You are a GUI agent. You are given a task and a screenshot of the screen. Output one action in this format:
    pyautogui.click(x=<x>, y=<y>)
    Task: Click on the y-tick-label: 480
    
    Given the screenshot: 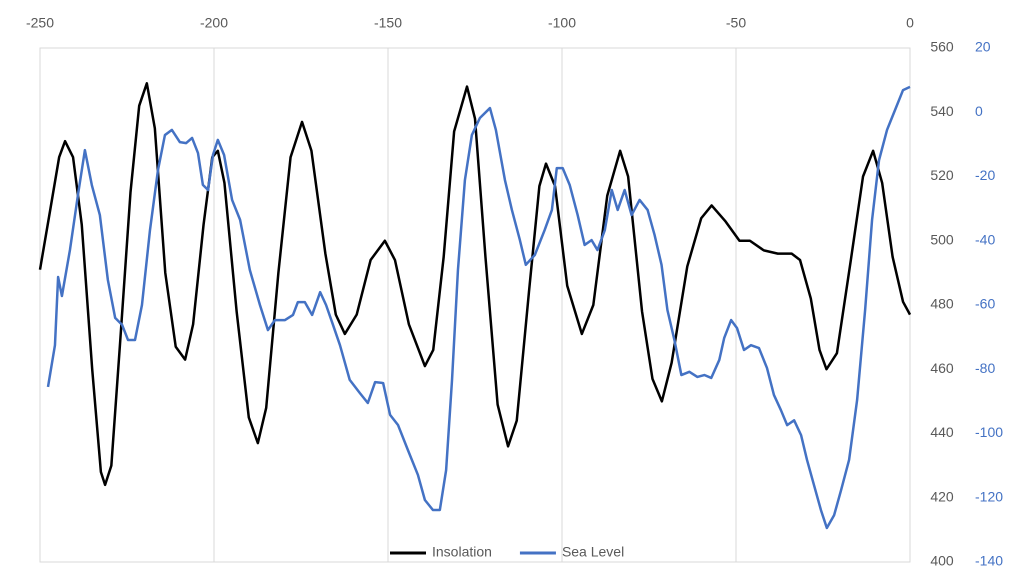 What is the action you would take?
    pyautogui.click(x=942, y=304)
    